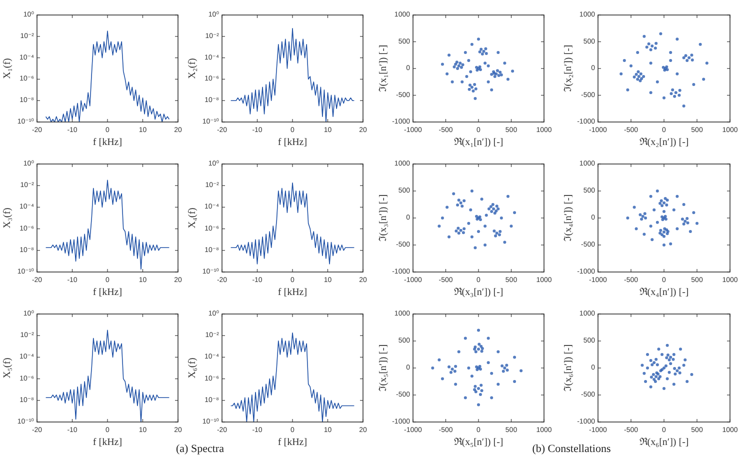 Image resolution: width=740 pixels, height=457 pixels. What do you see at coordinates (664, 142) in the screenshot?
I see `x-axis-title: ℜ(x₂[n′]) [-]` at bounding box center [664, 142].